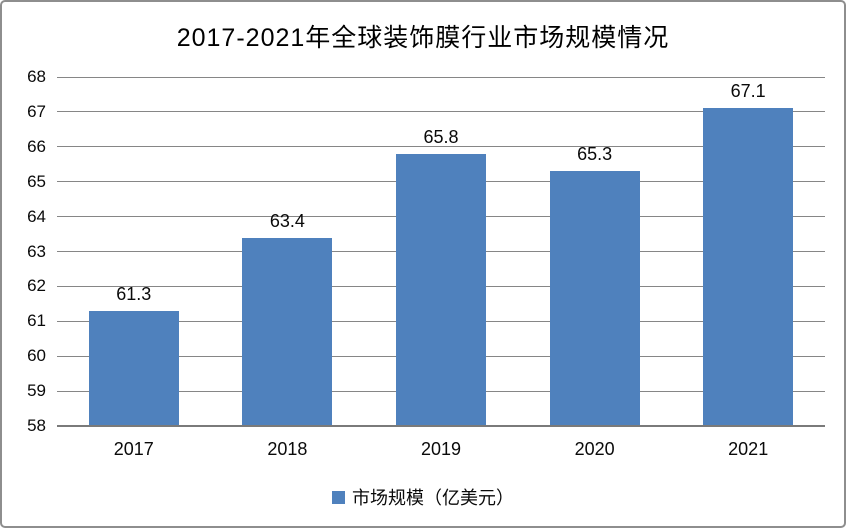  I want to click on legend: 市场规模（亿美元）, so click(423, 497).